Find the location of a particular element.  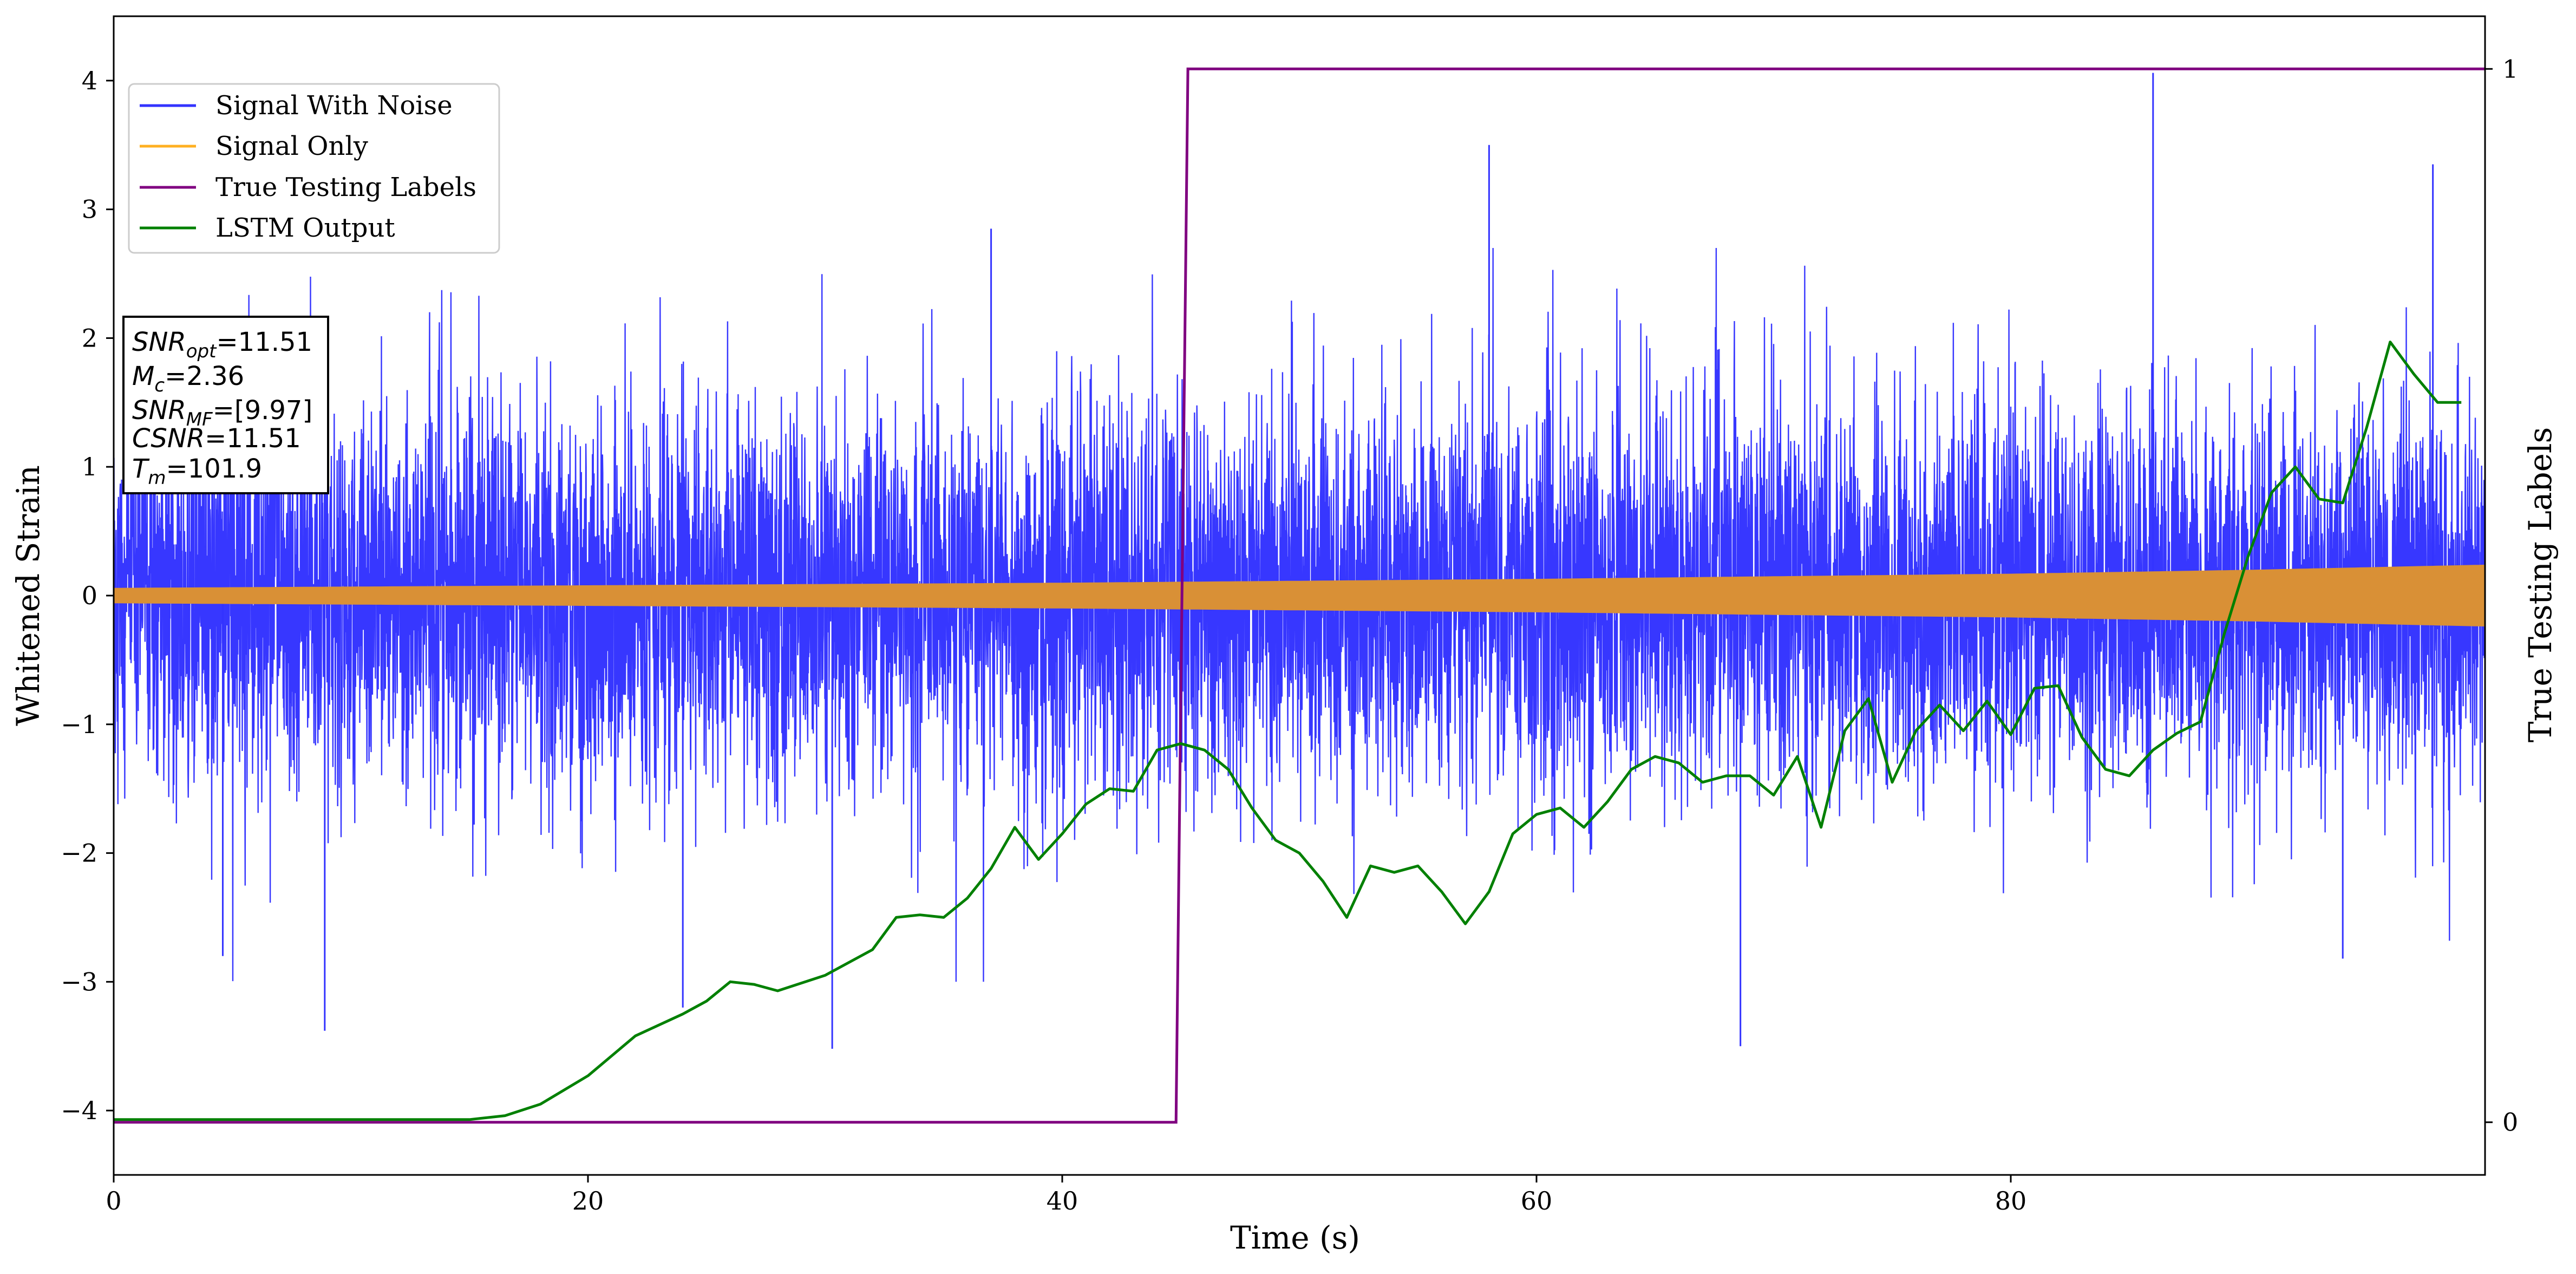

info-box-frame is located at coordinates (225, 405).